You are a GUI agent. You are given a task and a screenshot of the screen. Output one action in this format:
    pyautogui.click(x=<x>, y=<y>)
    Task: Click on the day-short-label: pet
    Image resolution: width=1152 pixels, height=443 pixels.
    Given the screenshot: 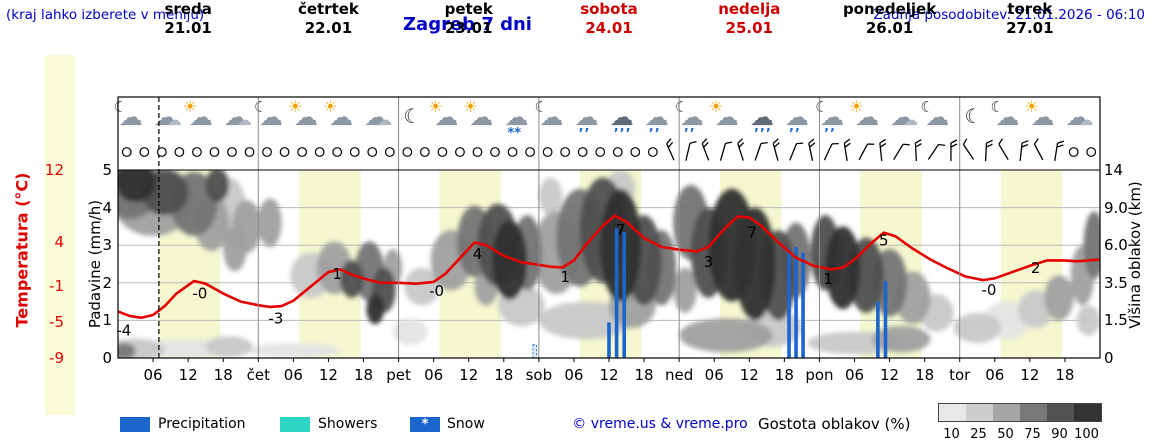 What is the action you would take?
    pyautogui.click(x=398, y=375)
    